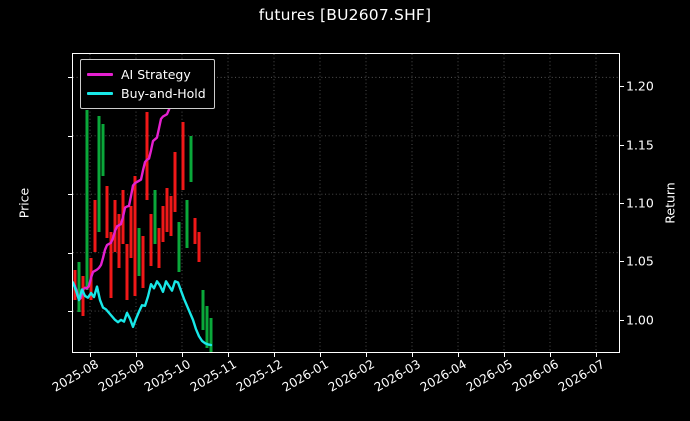 The image size is (690, 421). Describe the element at coordinates (129, 188) in the screenshot. I see `series-line-ai-strategy` at that location.